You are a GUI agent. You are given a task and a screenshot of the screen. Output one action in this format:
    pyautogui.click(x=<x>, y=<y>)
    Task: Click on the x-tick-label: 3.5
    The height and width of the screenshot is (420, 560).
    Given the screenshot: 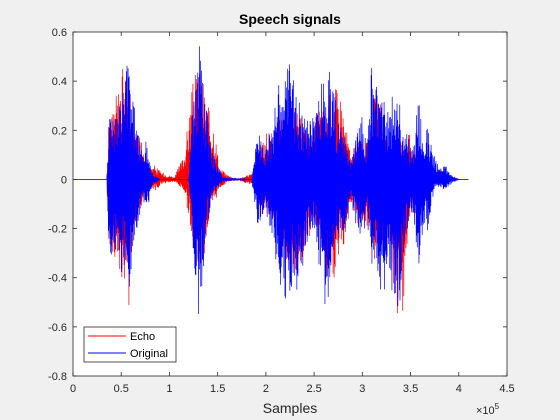 What is the action you would take?
    pyautogui.click(x=410, y=389)
    